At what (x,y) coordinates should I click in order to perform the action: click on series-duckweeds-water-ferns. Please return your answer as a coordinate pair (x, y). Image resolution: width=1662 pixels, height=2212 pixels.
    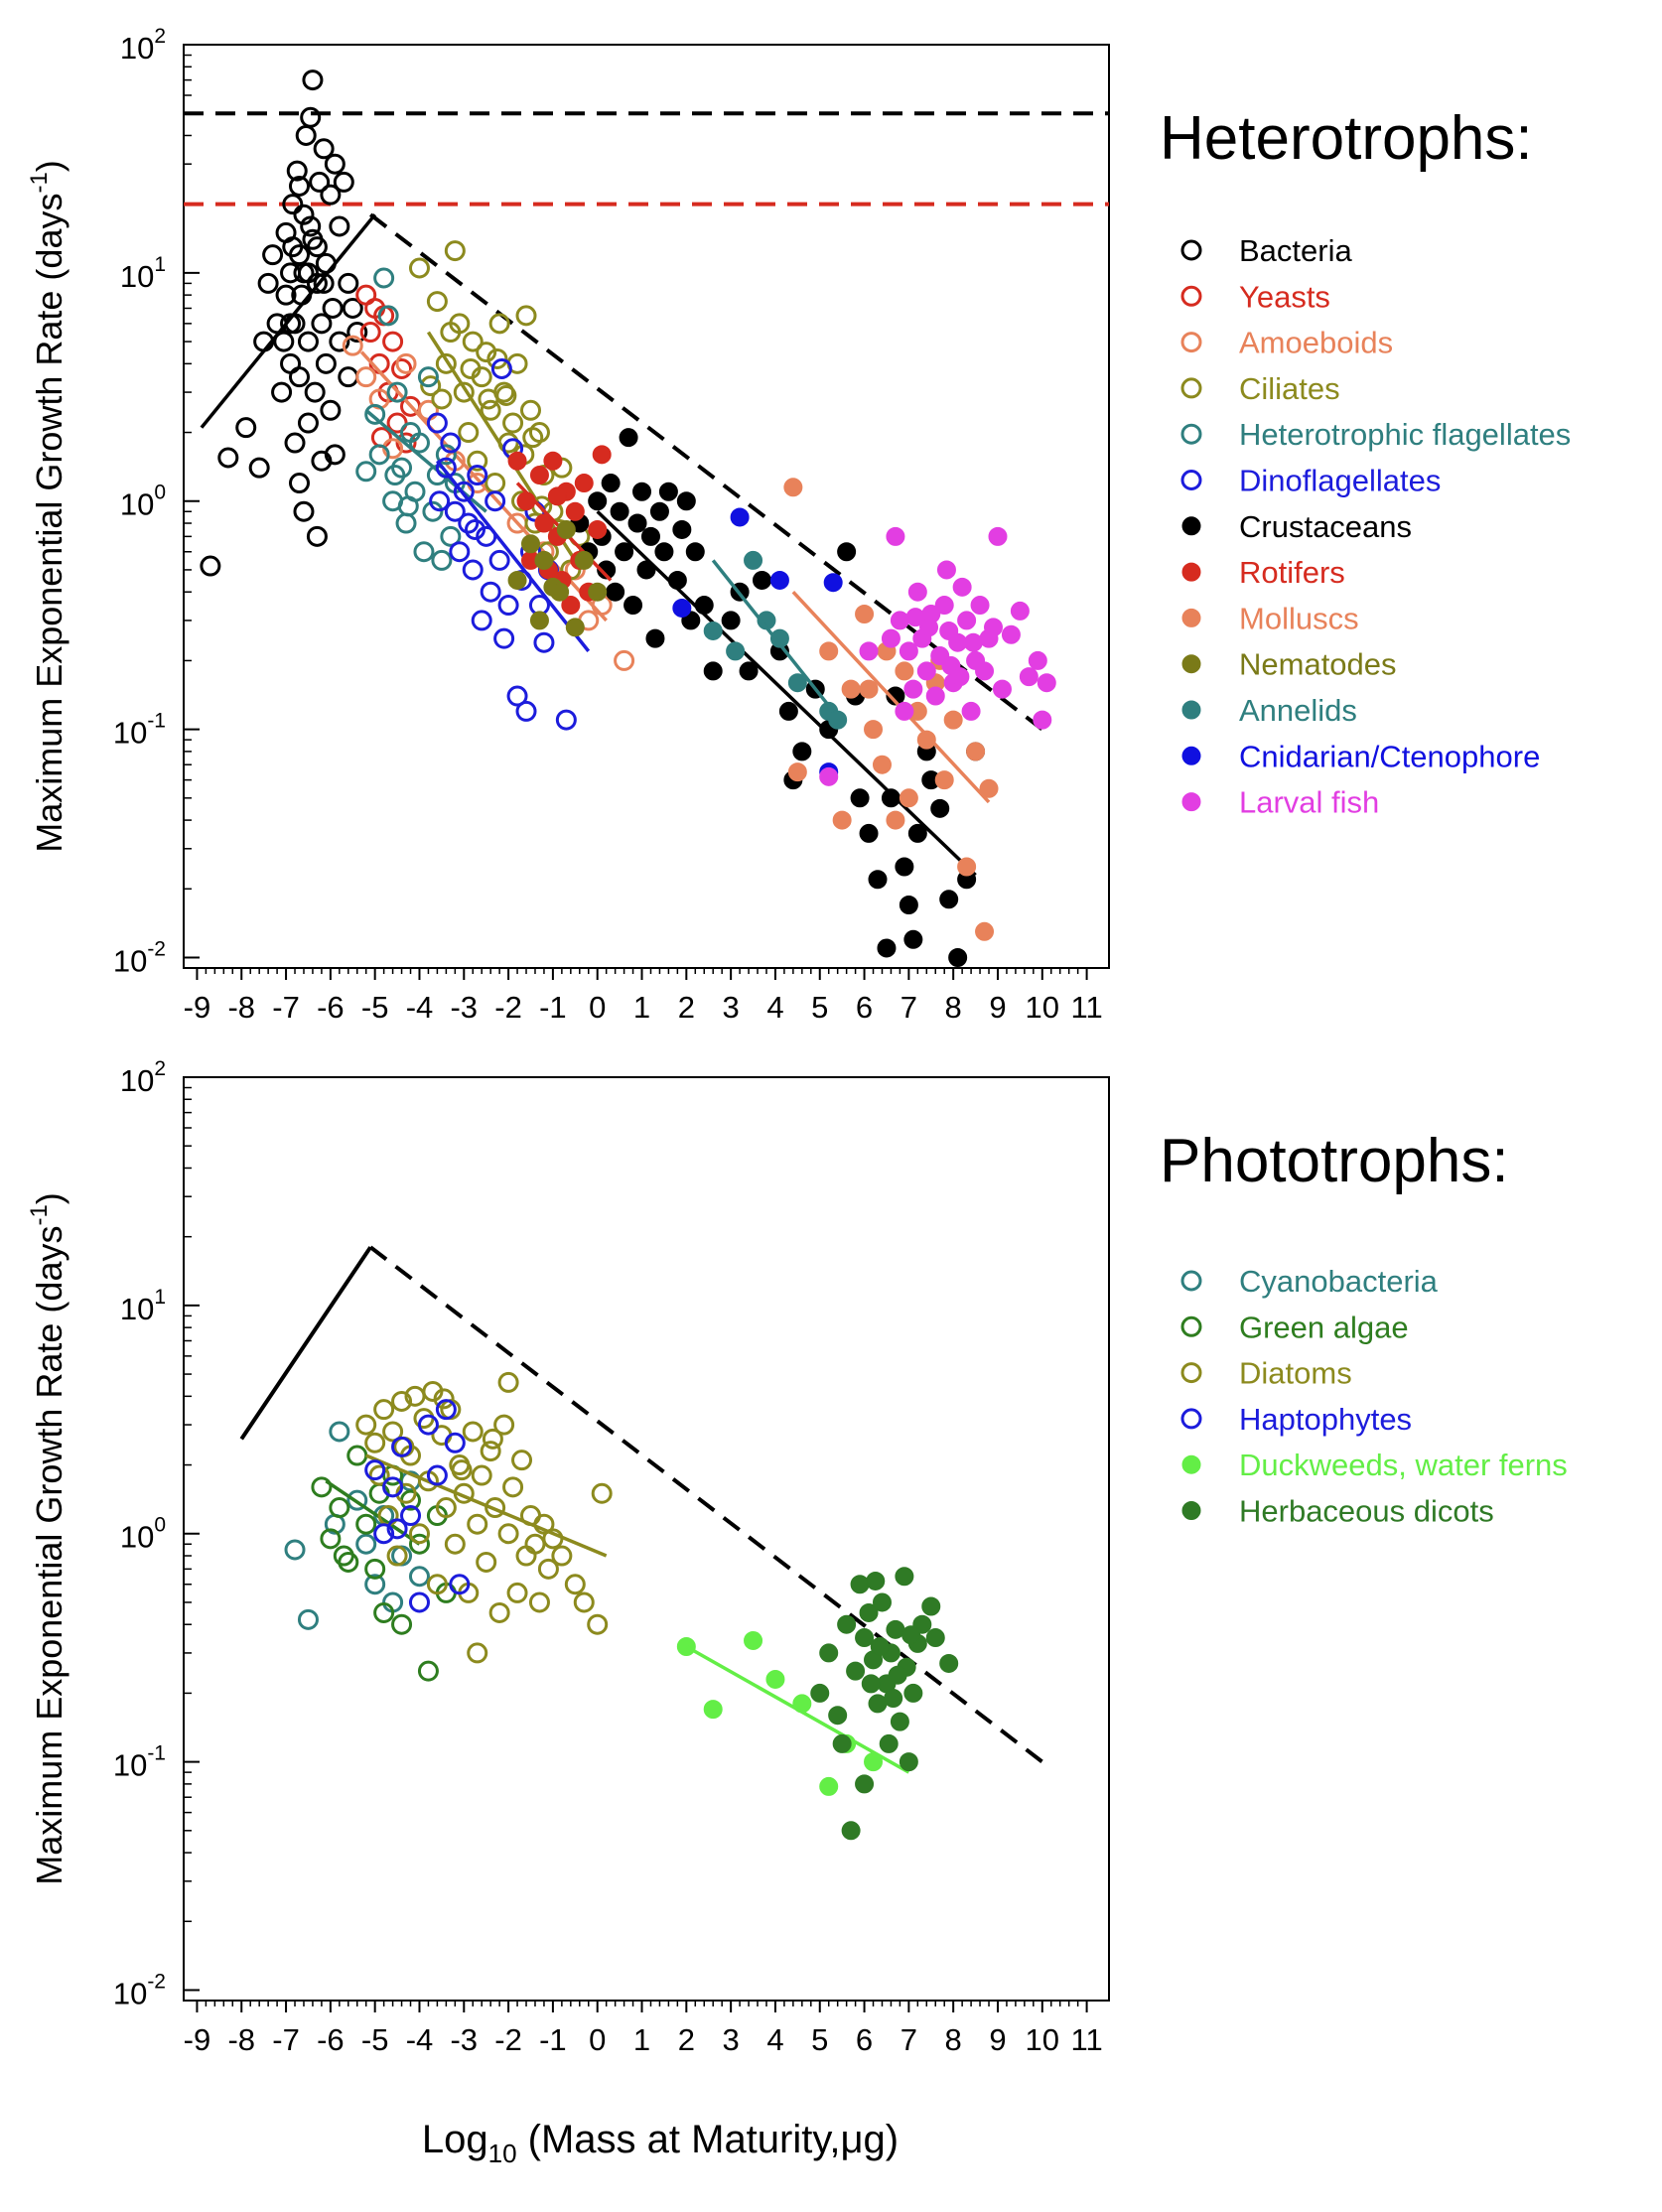
    Looking at the image, I should click on (793, 1713).